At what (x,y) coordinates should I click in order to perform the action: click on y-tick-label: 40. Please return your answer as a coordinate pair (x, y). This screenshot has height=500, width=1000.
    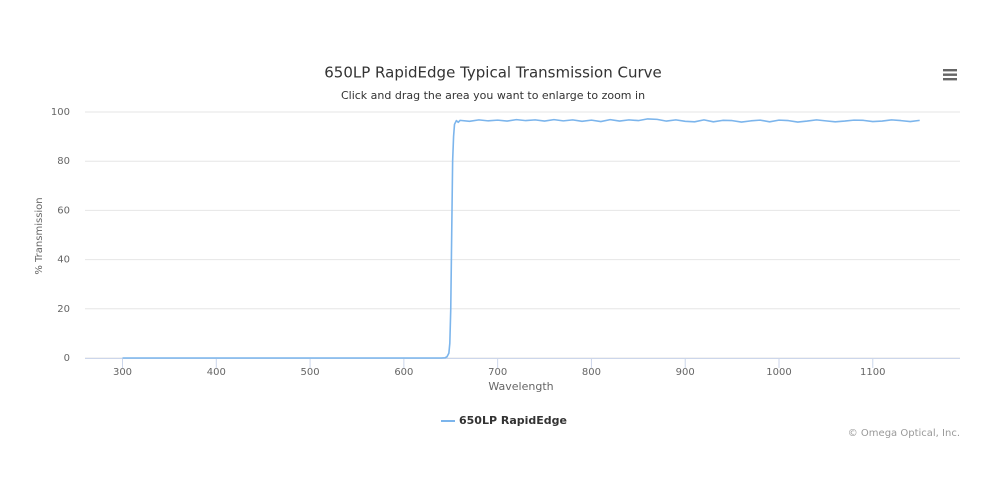
    Looking at the image, I should click on (63, 260).